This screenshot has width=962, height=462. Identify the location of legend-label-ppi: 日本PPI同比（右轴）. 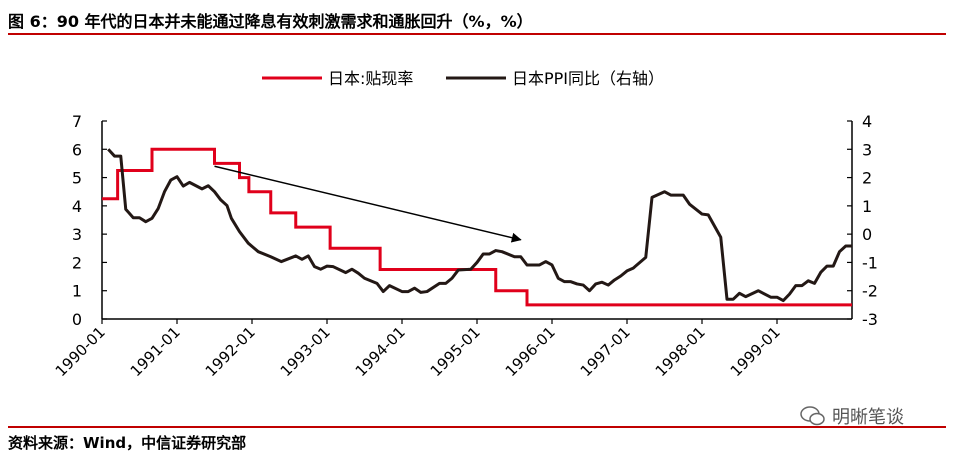
(588, 78).